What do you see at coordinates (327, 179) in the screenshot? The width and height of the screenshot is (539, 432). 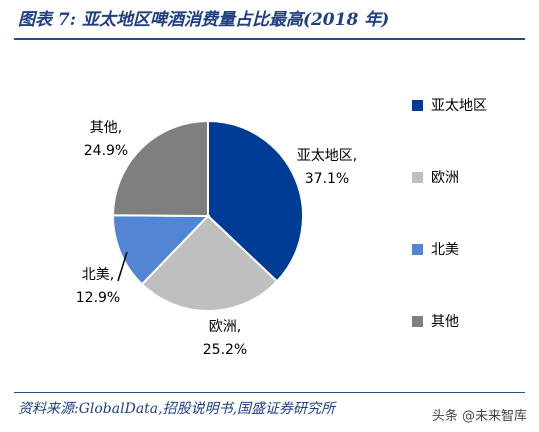 I see `slice-value-label: 37.1%` at bounding box center [327, 179].